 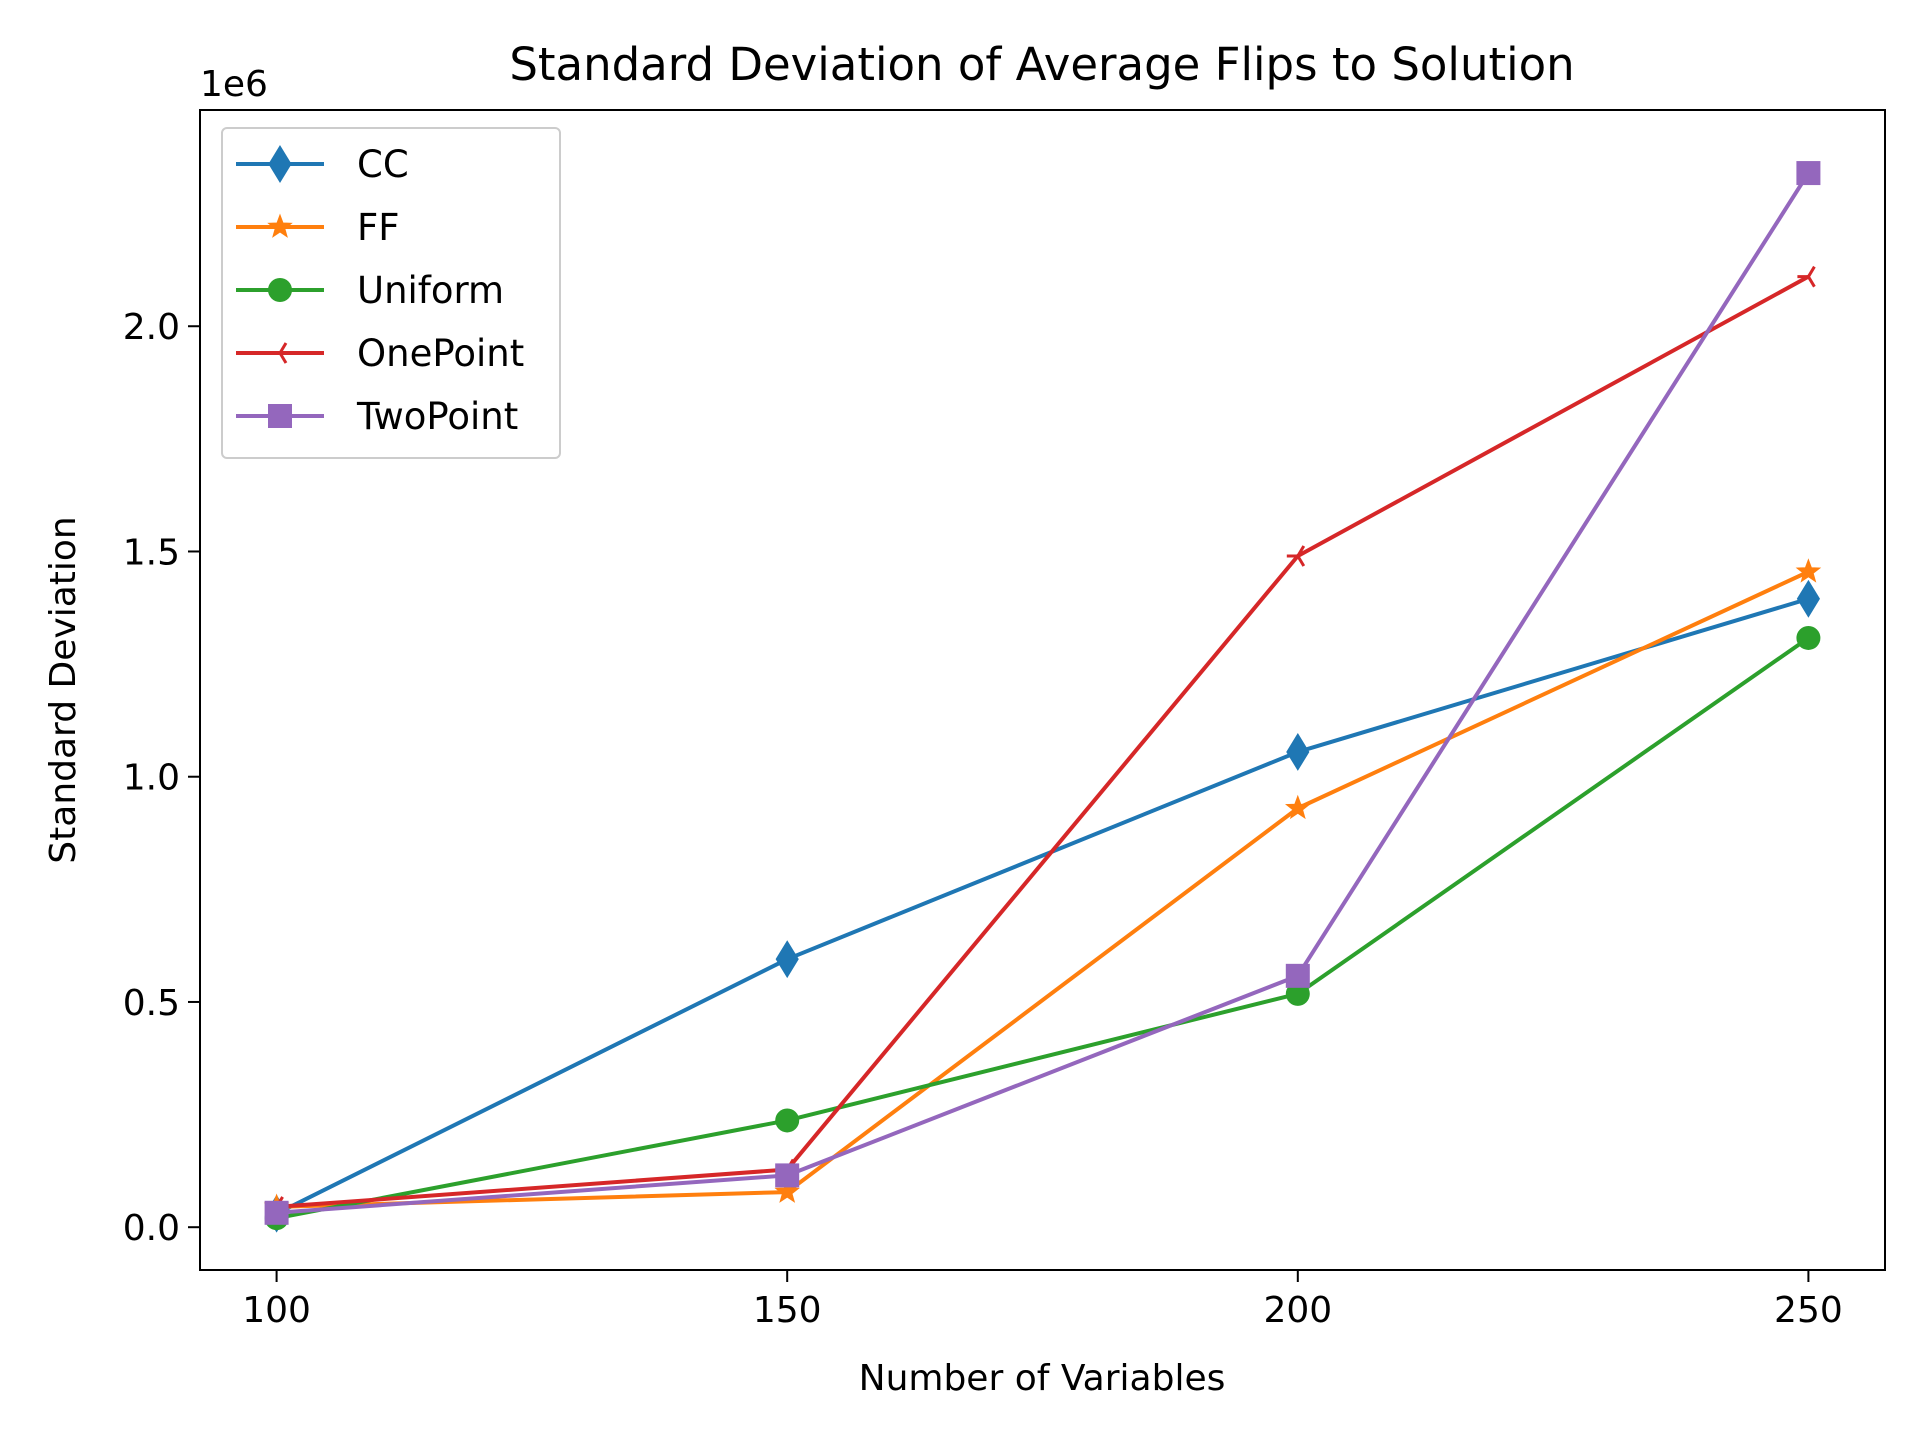 What do you see at coordinates (318, 227) in the screenshot?
I see `legend-item-ff: FF` at bounding box center [318, 227].